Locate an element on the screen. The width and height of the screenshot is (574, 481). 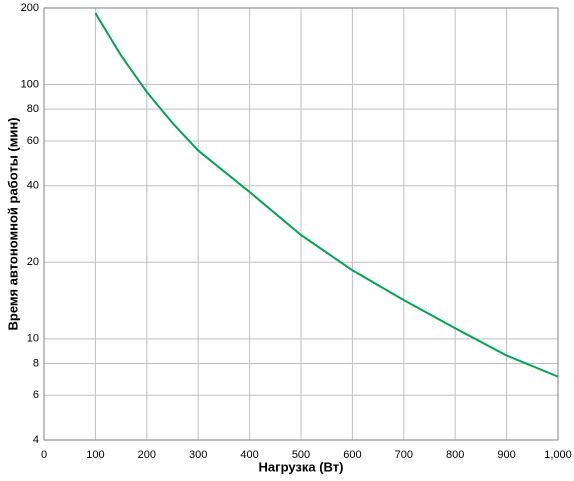
x-tick-label: 1,000 is located at coordinates (558, 455).